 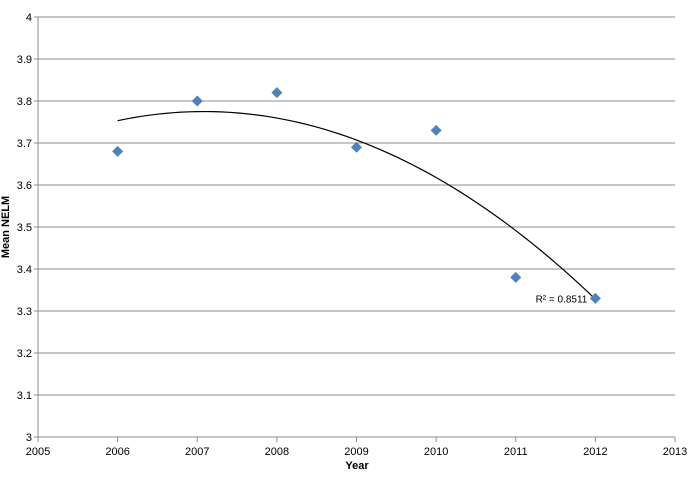 What do you see at coordinates (6, 227) in the screenshot?
I see `y-axis-title: Mean NELM` at bounding box center [6, 227].